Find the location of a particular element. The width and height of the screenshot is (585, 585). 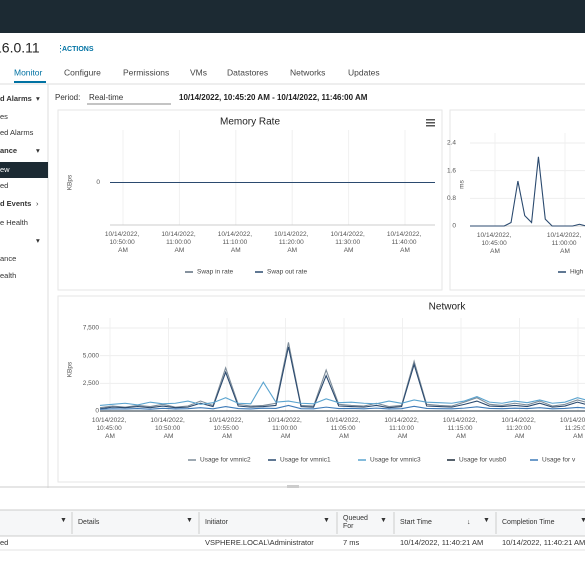

x-tick-label: 10/14/2022, 11:40:00 AM is located at coordinates (405, 242).